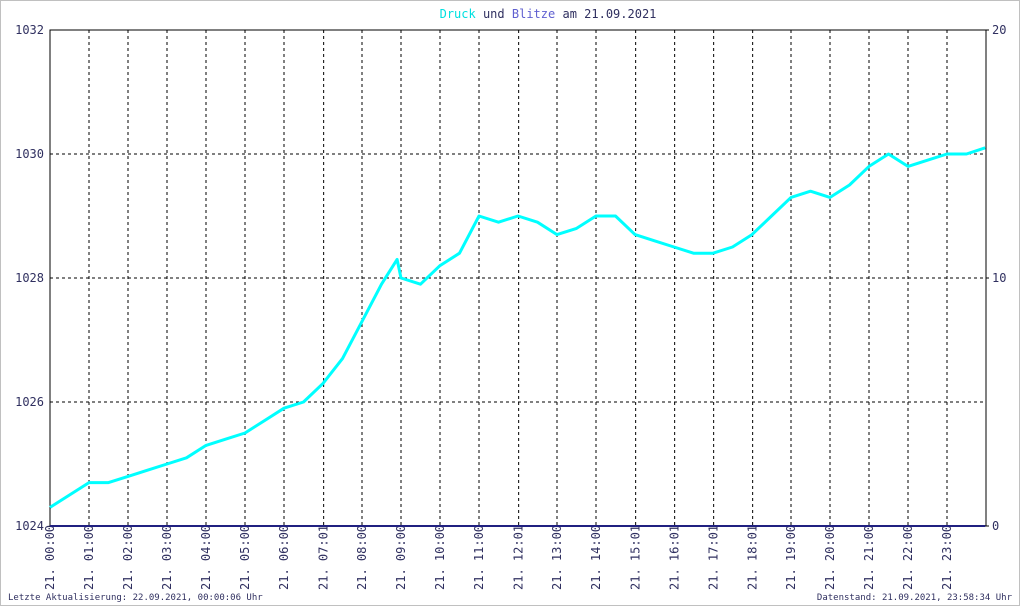  I want to click on x-tick-label: 21. 20:00, so click(830, 557).